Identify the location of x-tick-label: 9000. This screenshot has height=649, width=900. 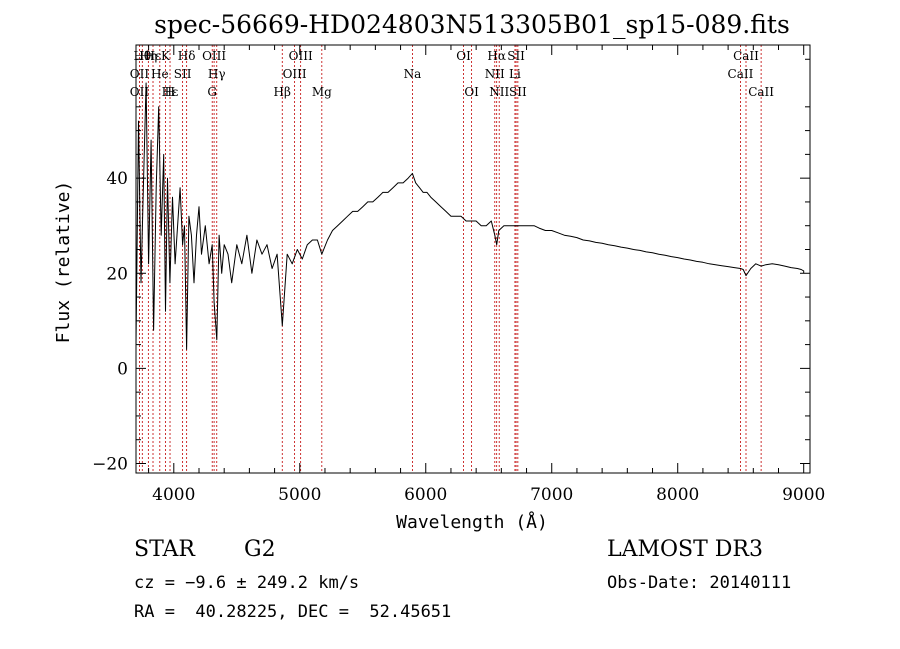
(803, 495).